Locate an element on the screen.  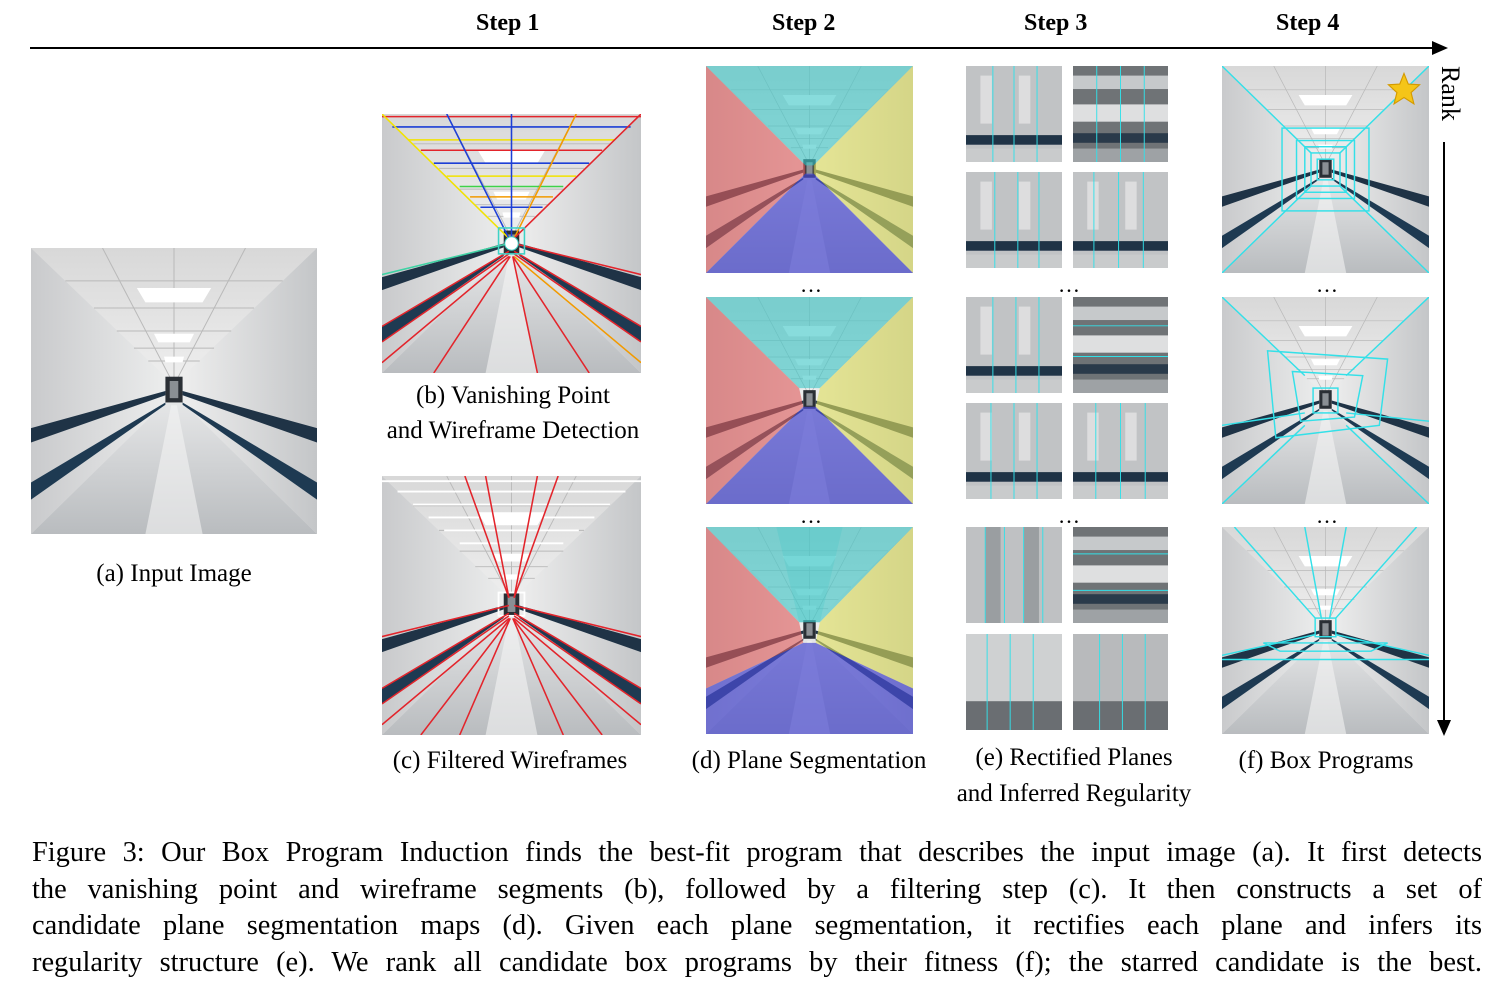
label-rectified-planes: (e) Rectified Planes is located at coordinates (1074, 757).